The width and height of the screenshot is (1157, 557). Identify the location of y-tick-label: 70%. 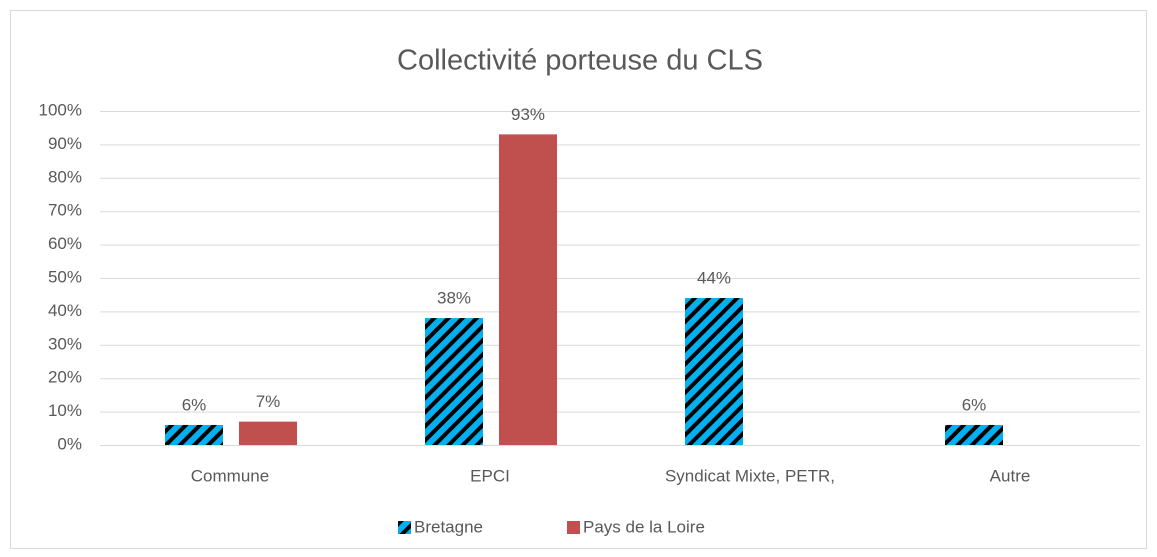
(65, 210).